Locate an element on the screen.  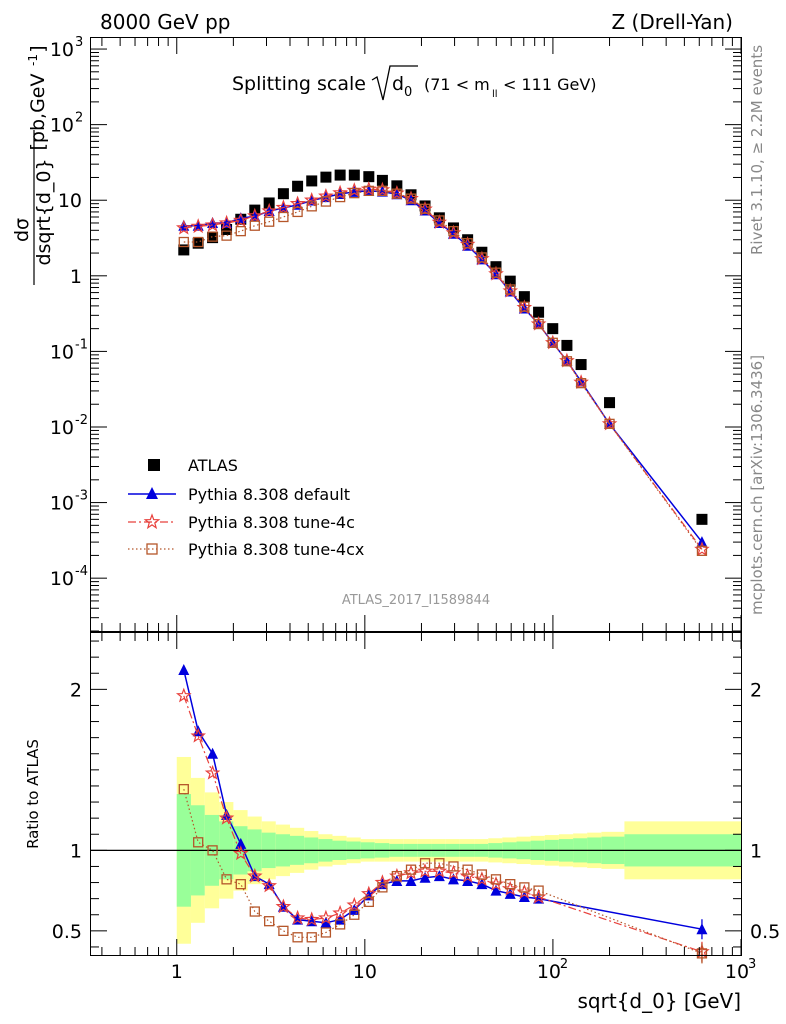
ratio-y-tick-label-right: 2 is located at coordinates (756, 690).